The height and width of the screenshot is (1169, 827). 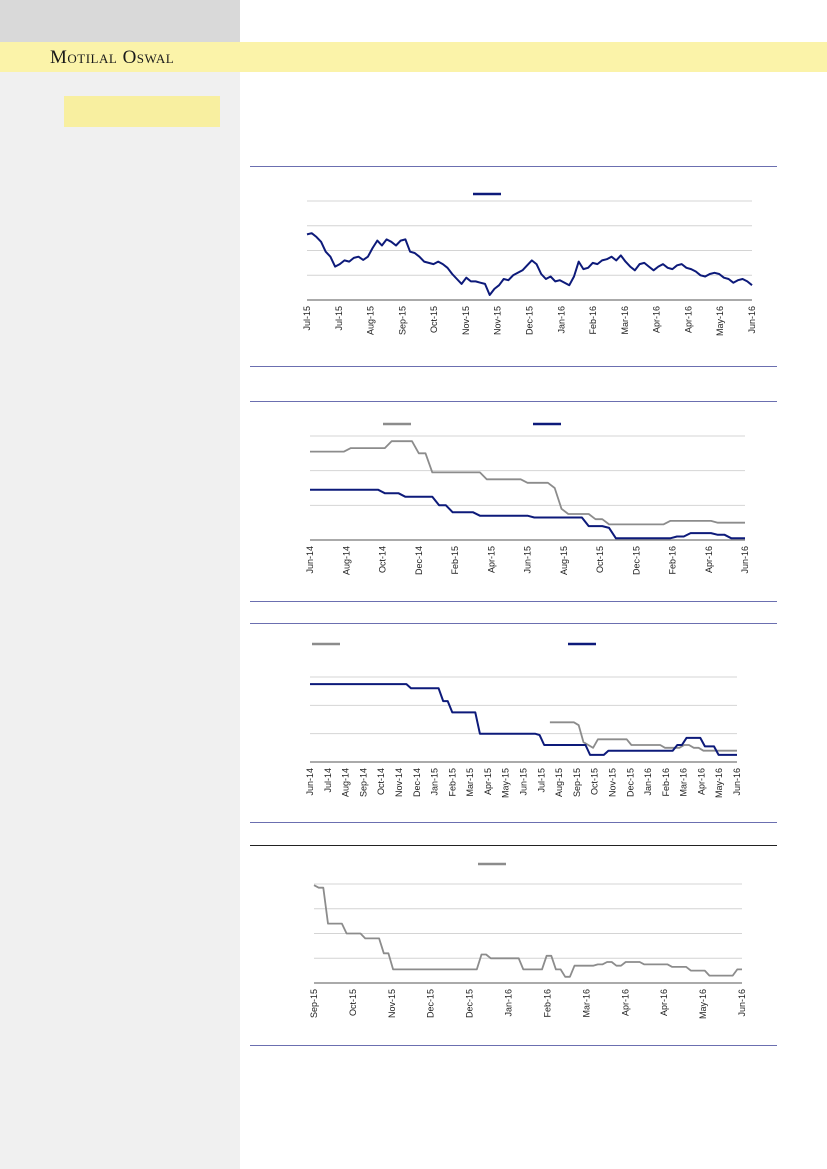 What do you see at coordinates (630, 782) in the screenshot?
I see `chart-3-x-tick-label: Dec-15` at bounding box center [630, 782].